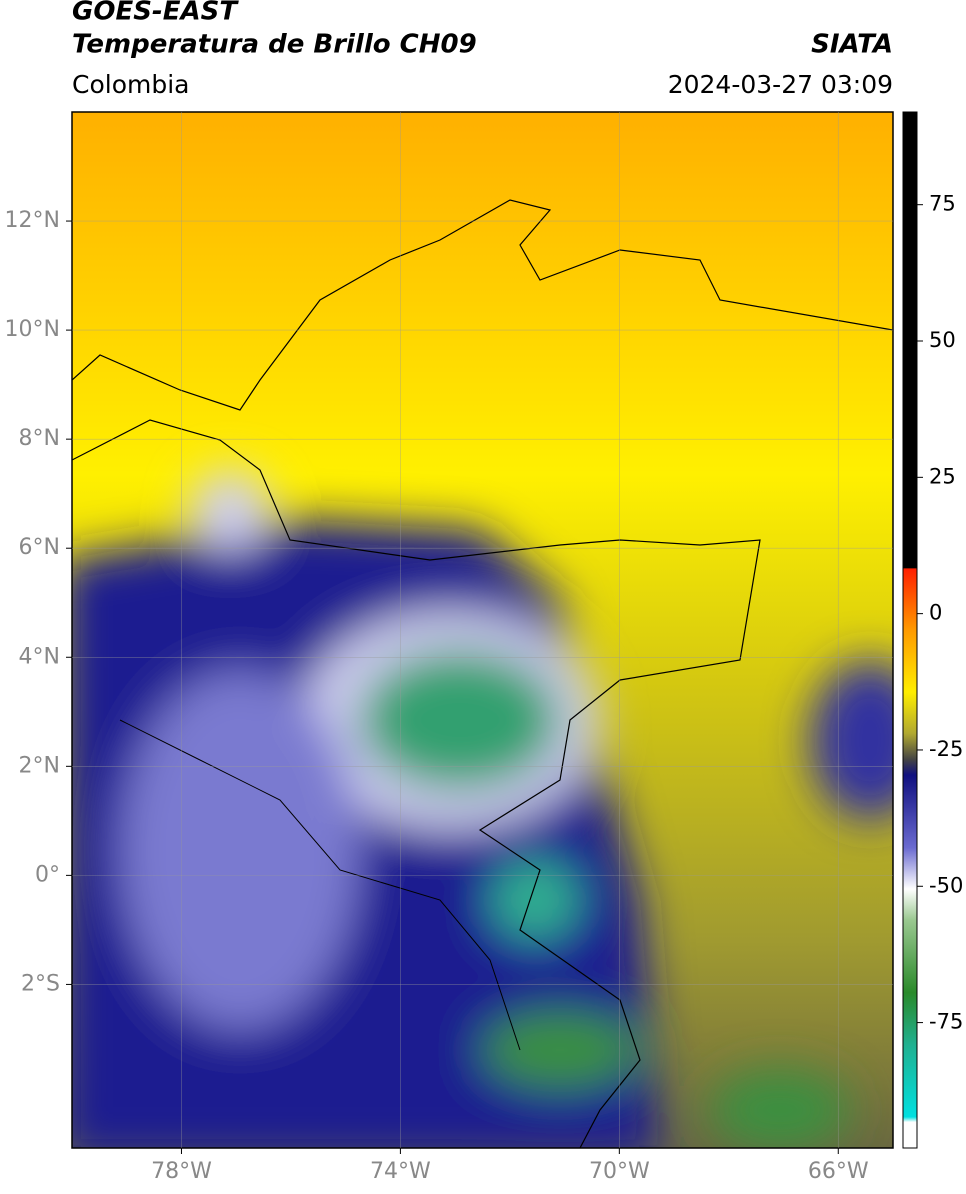  Describe the element at coordinates (942, 340) in the screenshot. I see `colorbar-tick-label: 50` at that location.